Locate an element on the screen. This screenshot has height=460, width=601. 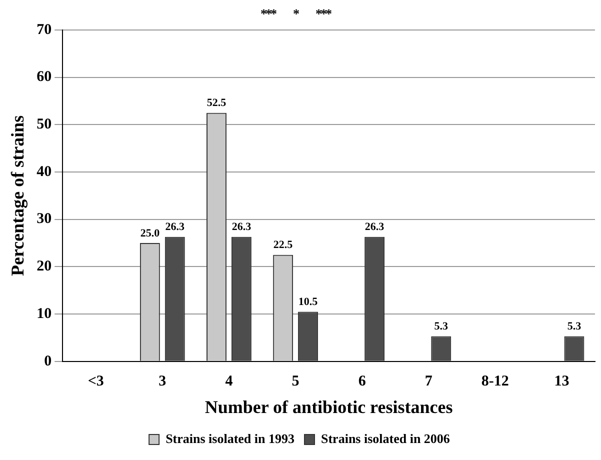
legend-label: Strains isolated in 2006 is located at coordinates (385, 438).